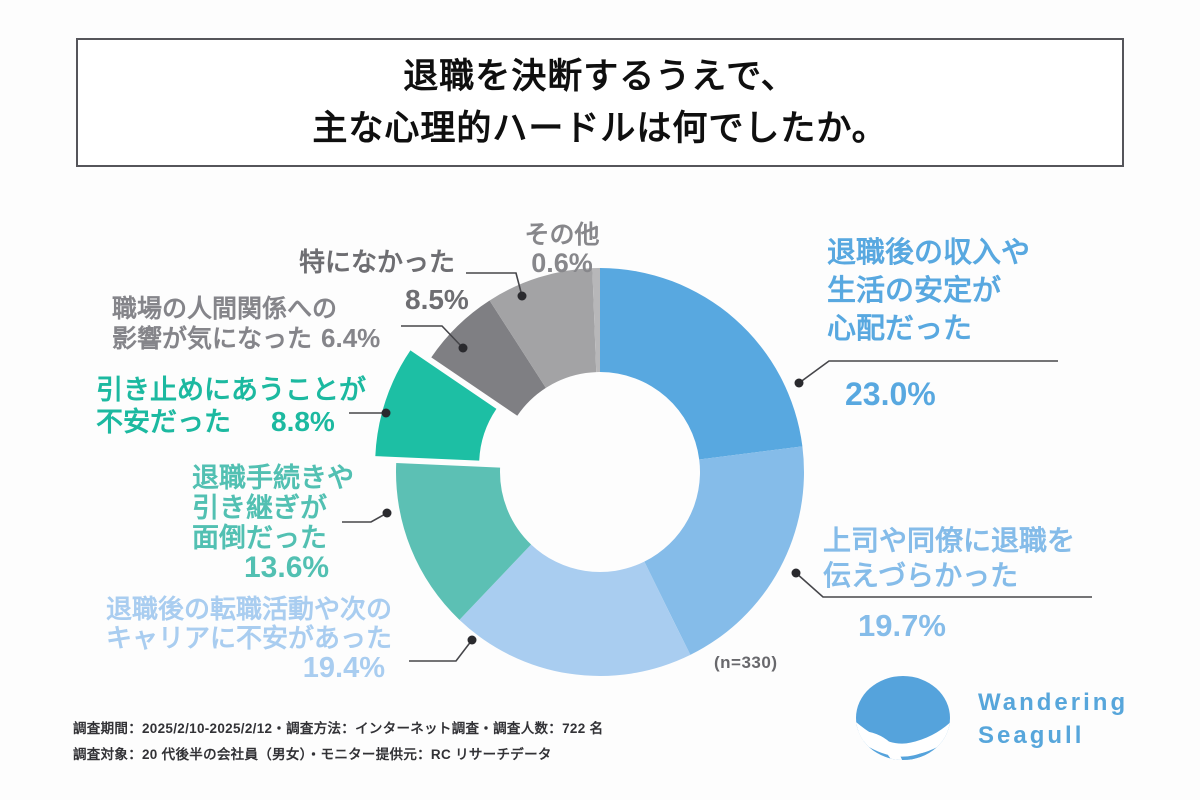 Image resolution: width=1200 pixels, height=800 pixels. What do you see at coordinates (312, 754) in the screenshot?
I see `survey-note-line-2: 調査対象：20 代後半の会社員（男女）・モニター提供元：RC リサーチデータ` at bounding box center [312, 754].